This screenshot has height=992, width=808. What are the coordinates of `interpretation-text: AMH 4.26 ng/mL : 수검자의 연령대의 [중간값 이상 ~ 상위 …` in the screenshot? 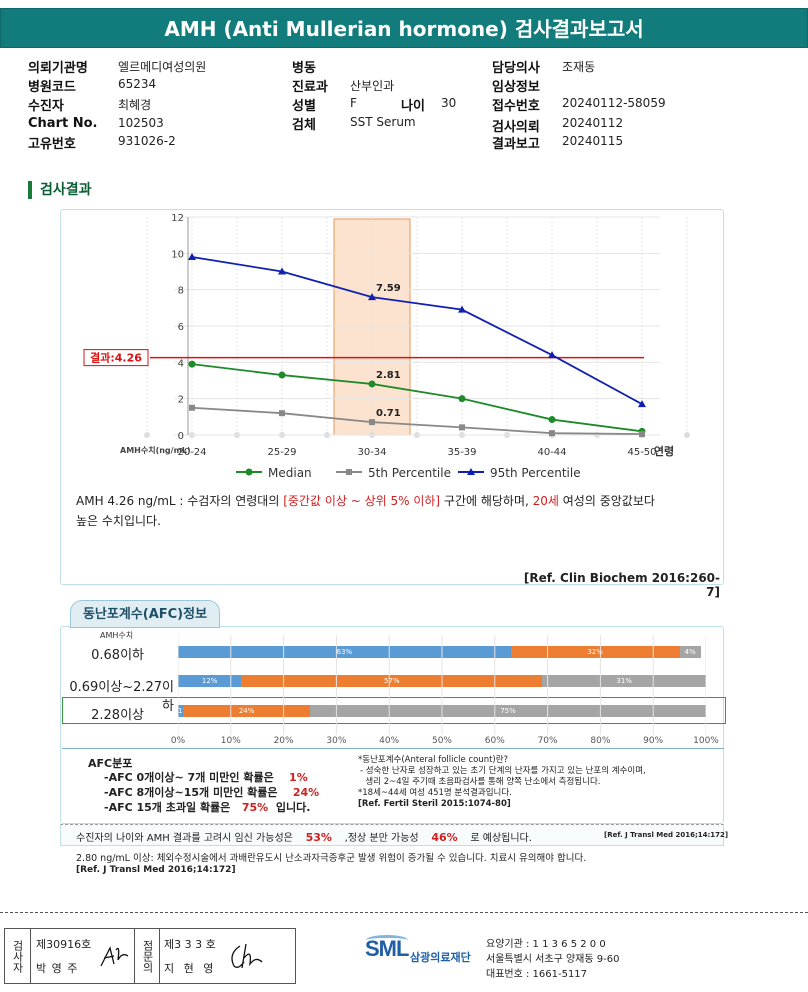 It's located at (402, 511).